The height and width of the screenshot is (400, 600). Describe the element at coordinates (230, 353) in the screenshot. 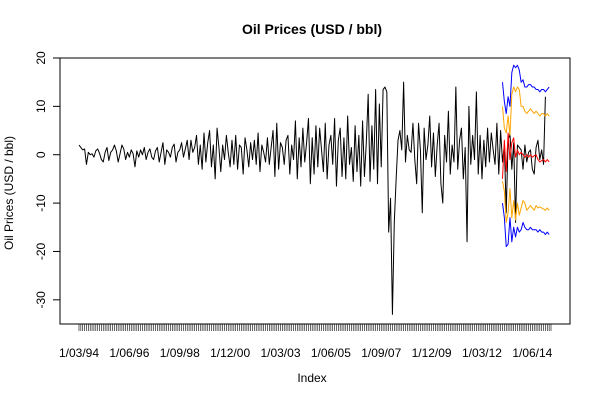

I see `x-tick-label: 1/12/00` at that location.